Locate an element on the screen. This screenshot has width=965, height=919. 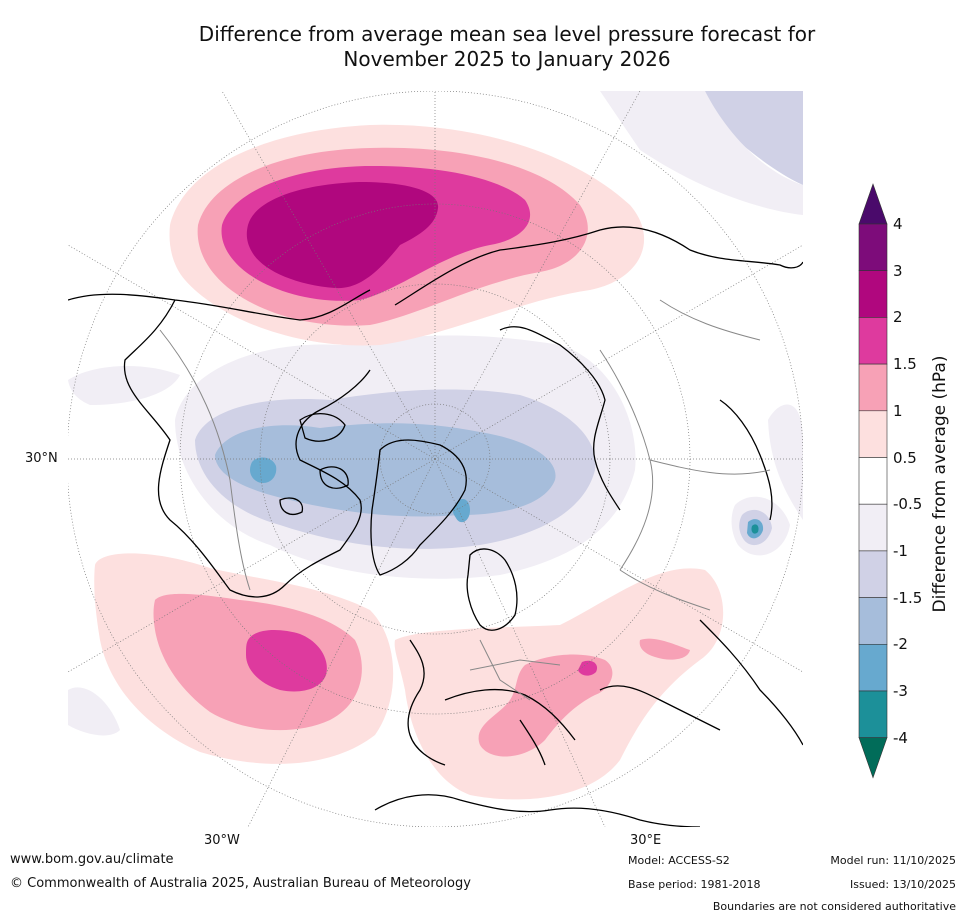
title-line-2: November 2025 to January 2026 is located at coordinates (507, 59).